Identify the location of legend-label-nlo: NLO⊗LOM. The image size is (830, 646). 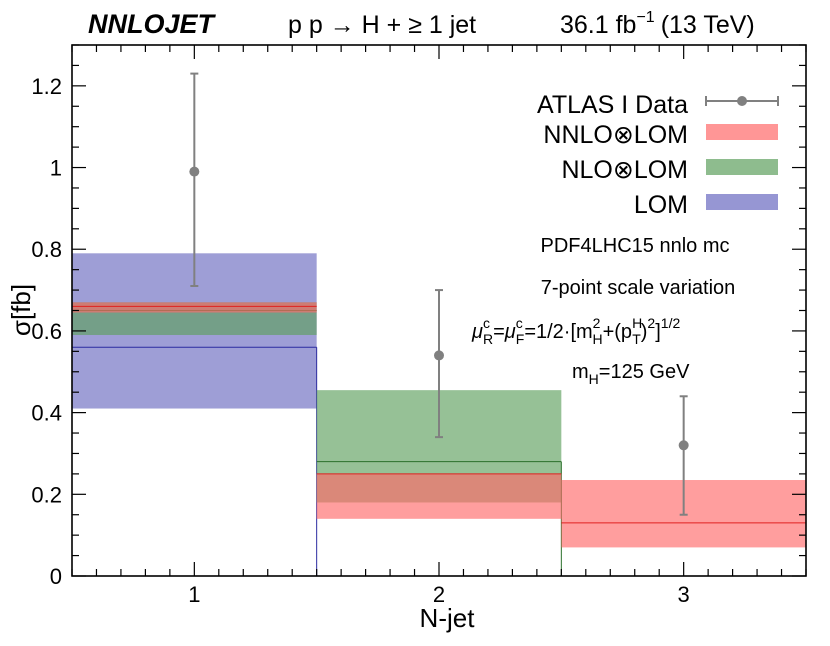
(624, 170).